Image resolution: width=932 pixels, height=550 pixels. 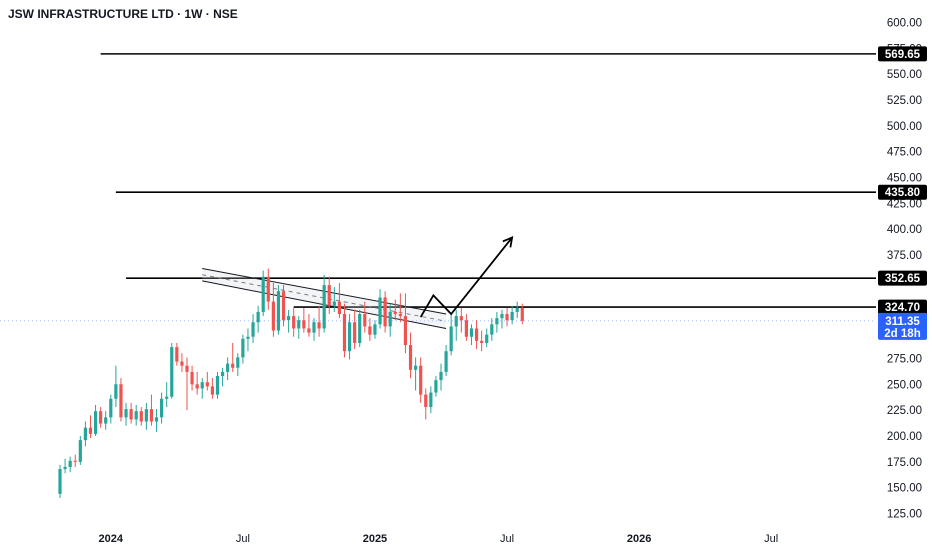 I want to click on current-price-tag, so click(x=902, y=326).